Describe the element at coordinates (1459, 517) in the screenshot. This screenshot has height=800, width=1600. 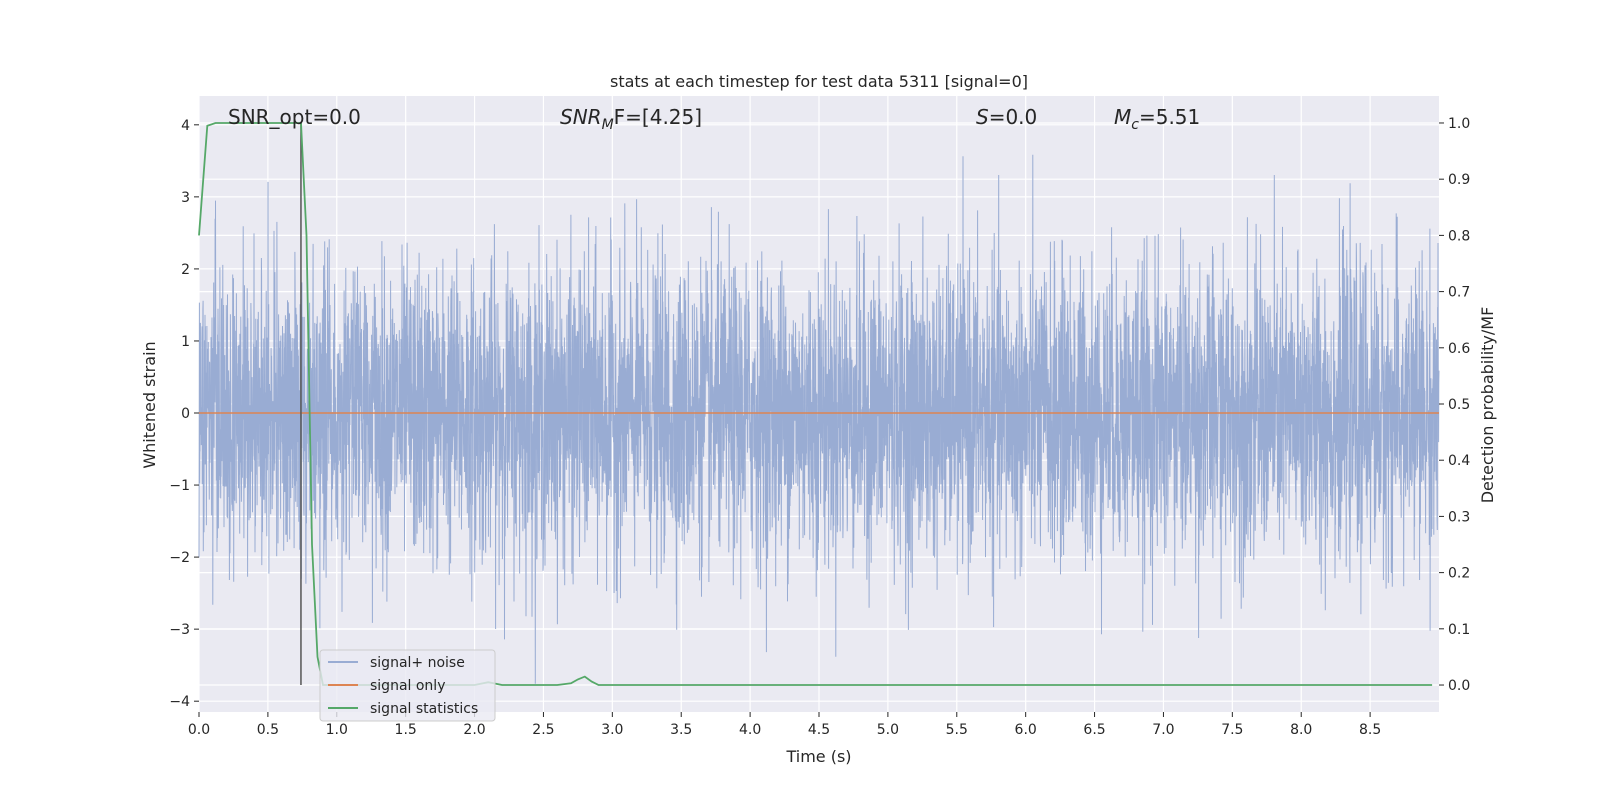
I see `y2-tick-label: 0.3` at that location.